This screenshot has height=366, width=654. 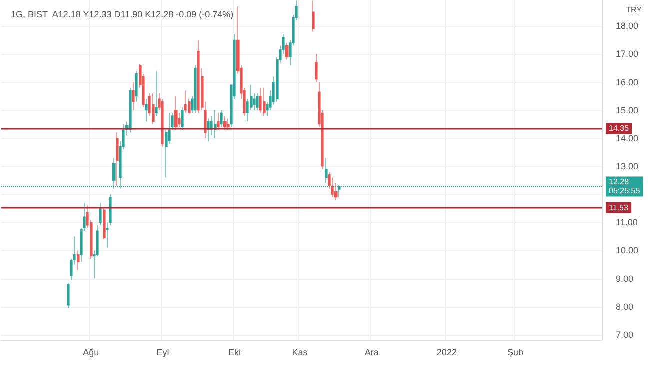 I want to click on y-tick-label: 18.00, so click(x=627, y=26).